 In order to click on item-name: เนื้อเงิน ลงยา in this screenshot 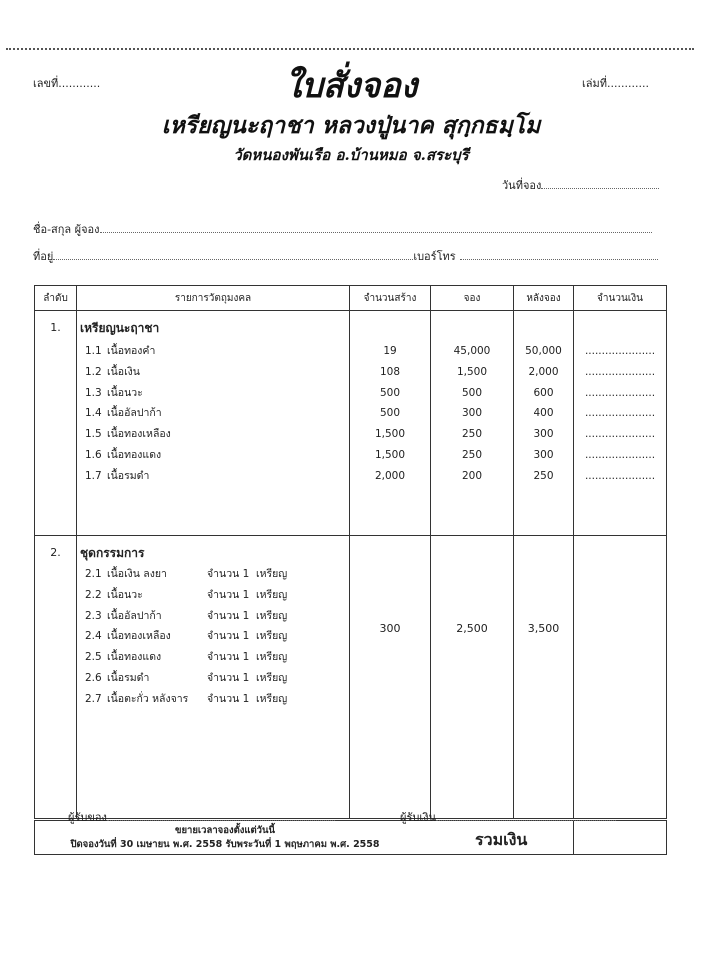, I will do `click(137, 574)`.